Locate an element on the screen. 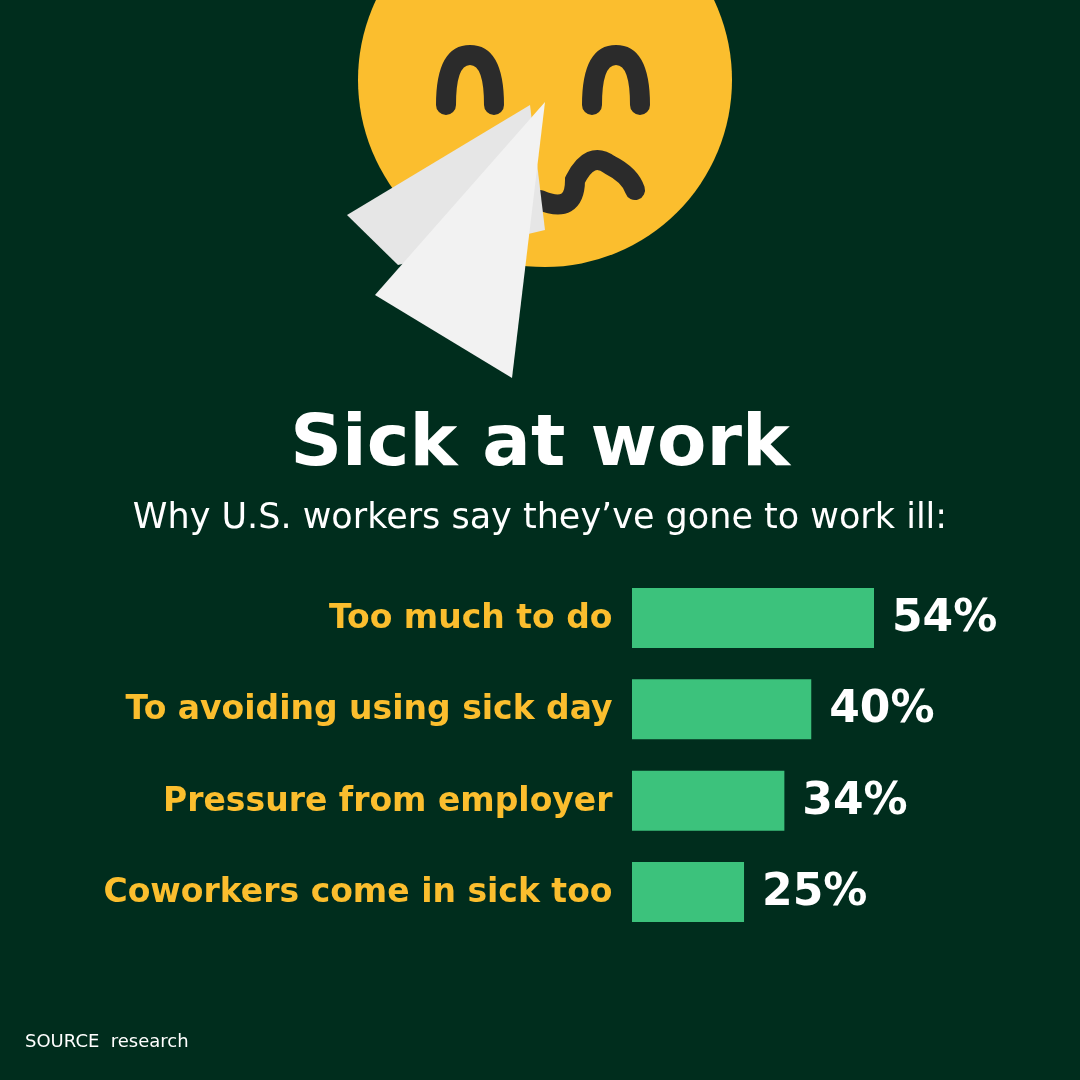 The width and height of the screenshot is (1080, 1080). y-tick-label: Coworkers come in sick too is located at coordinates (358, 891).